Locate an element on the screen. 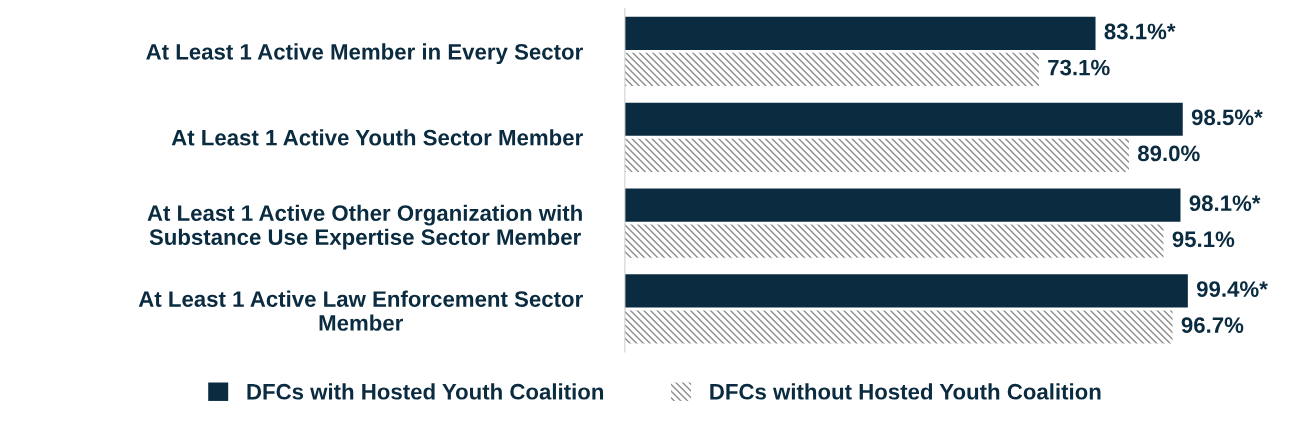  legend-label: DFCs without Hosted Youth Coalition is located at coordinates (905, 391).